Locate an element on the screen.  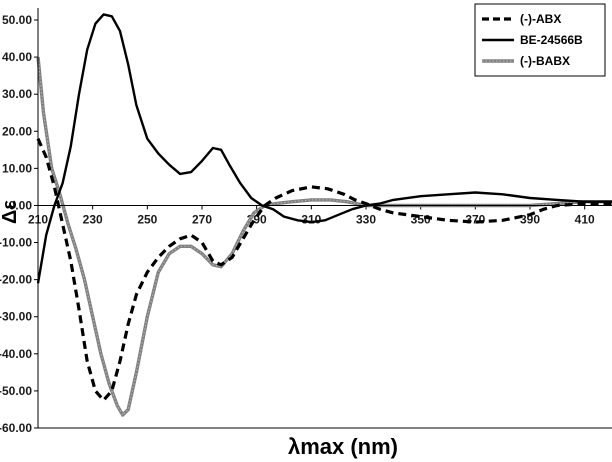
x-tick-label: 370 is located at coordinates (475, 219).